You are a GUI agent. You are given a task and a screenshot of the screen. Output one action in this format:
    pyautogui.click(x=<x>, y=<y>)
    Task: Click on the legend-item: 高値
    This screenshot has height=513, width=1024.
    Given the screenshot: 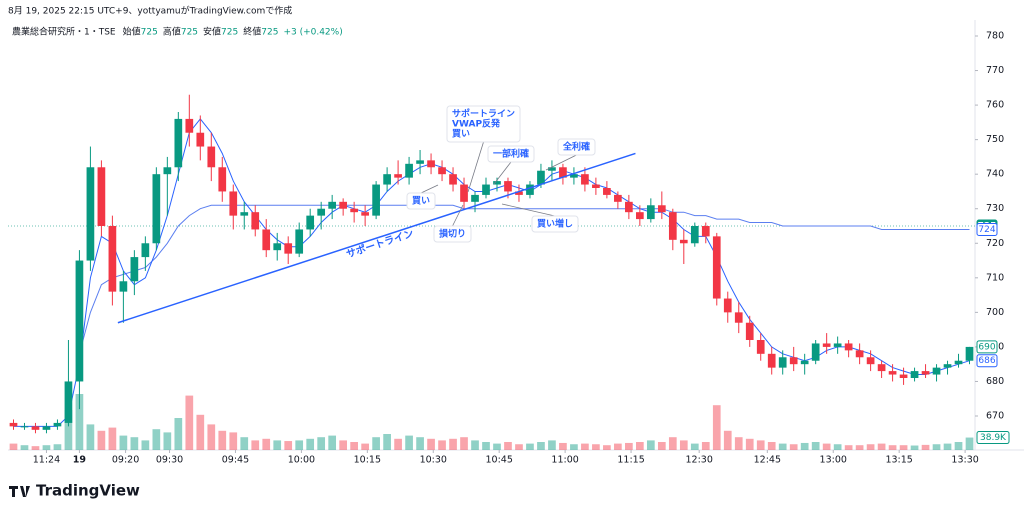 What is the action you would take?
    pyautogui.click(x=172, y=32)
    